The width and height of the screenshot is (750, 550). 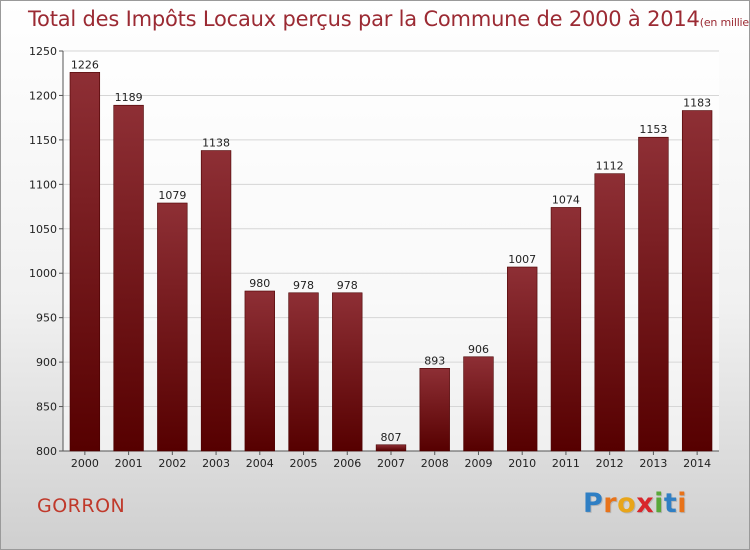 What do you see at coordinates (43, 229) in the screenshot?
I see `y-tick-label: 1050` at bounding box center [43, 229].